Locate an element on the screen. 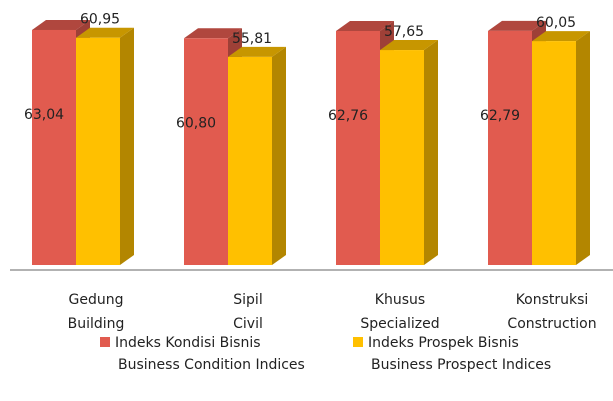  x-tick-label: Gedung is located at coordinates (96, 300).